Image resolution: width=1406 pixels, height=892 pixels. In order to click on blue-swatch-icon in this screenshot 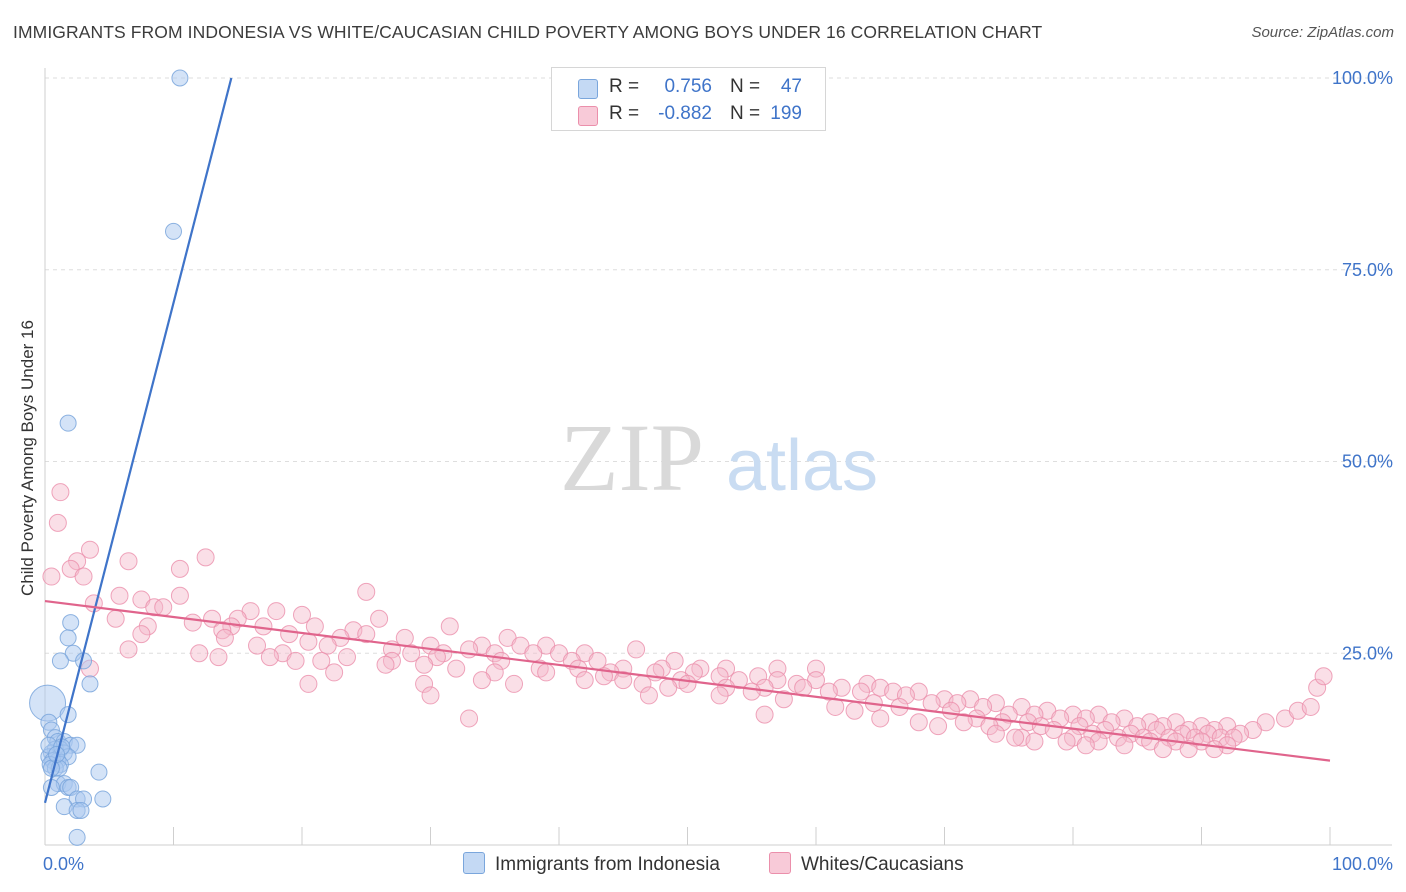, I will do `click(474, 863)`.